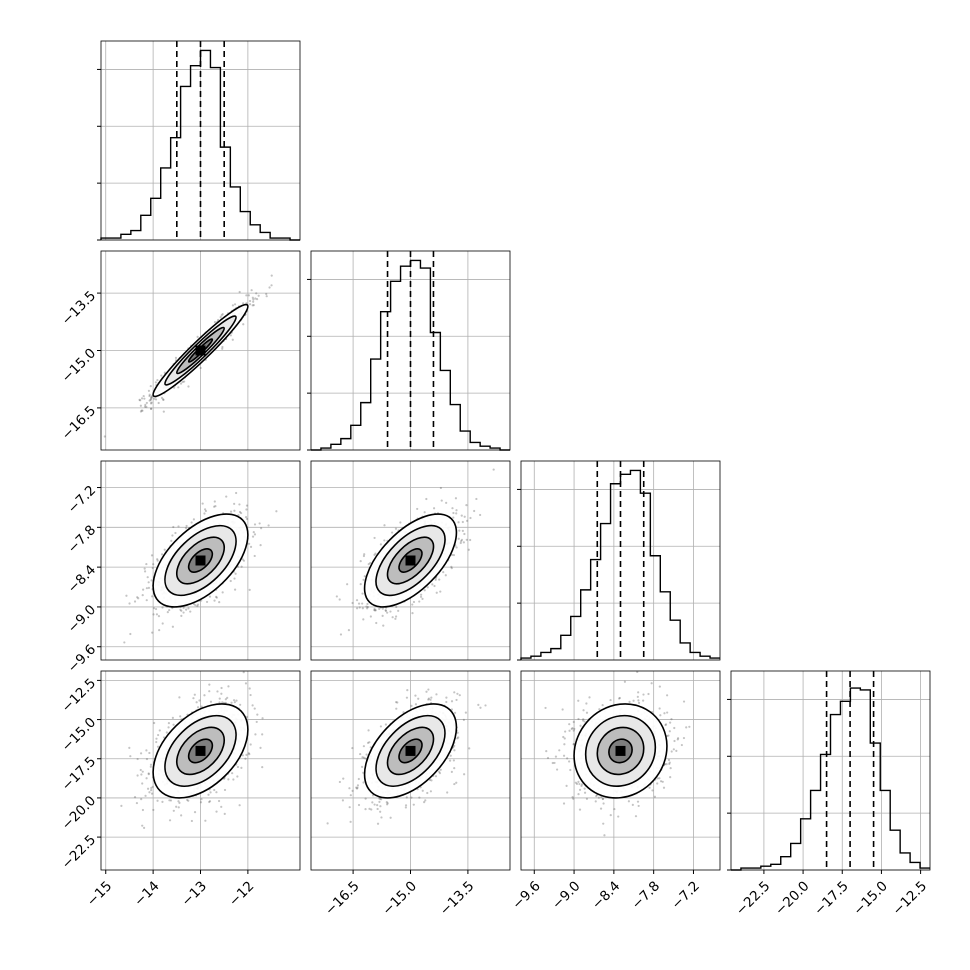 This screenshot has height=970, width=970. I want to click on panel-frame, so click(410, 560).